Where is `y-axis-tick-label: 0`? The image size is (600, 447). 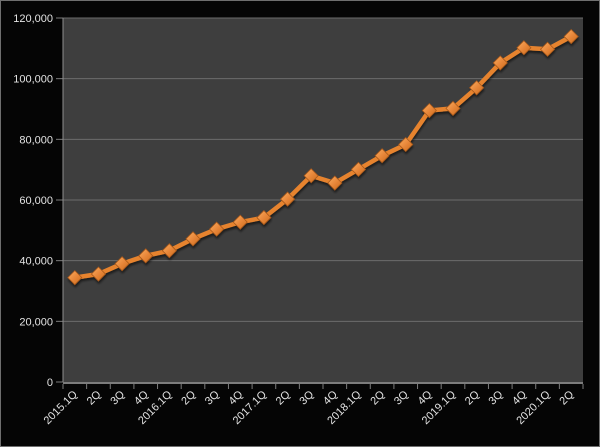 y-axis-tick-label: 0 is located at coordinates (50, 383).